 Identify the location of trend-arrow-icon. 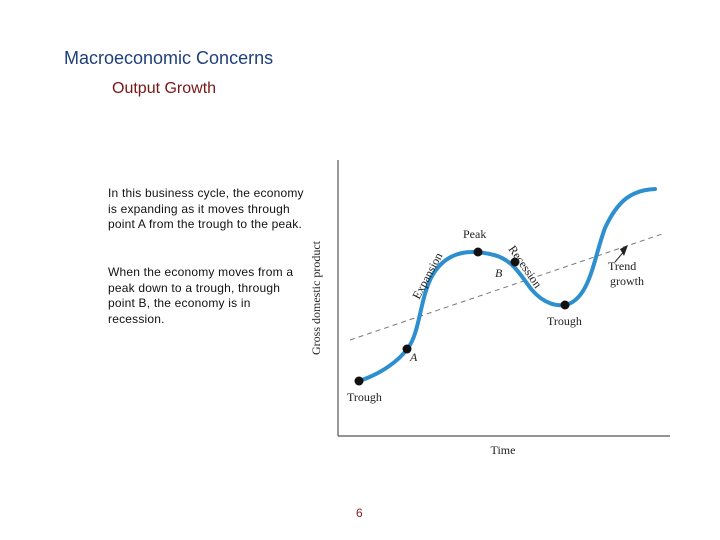
(624, 250).